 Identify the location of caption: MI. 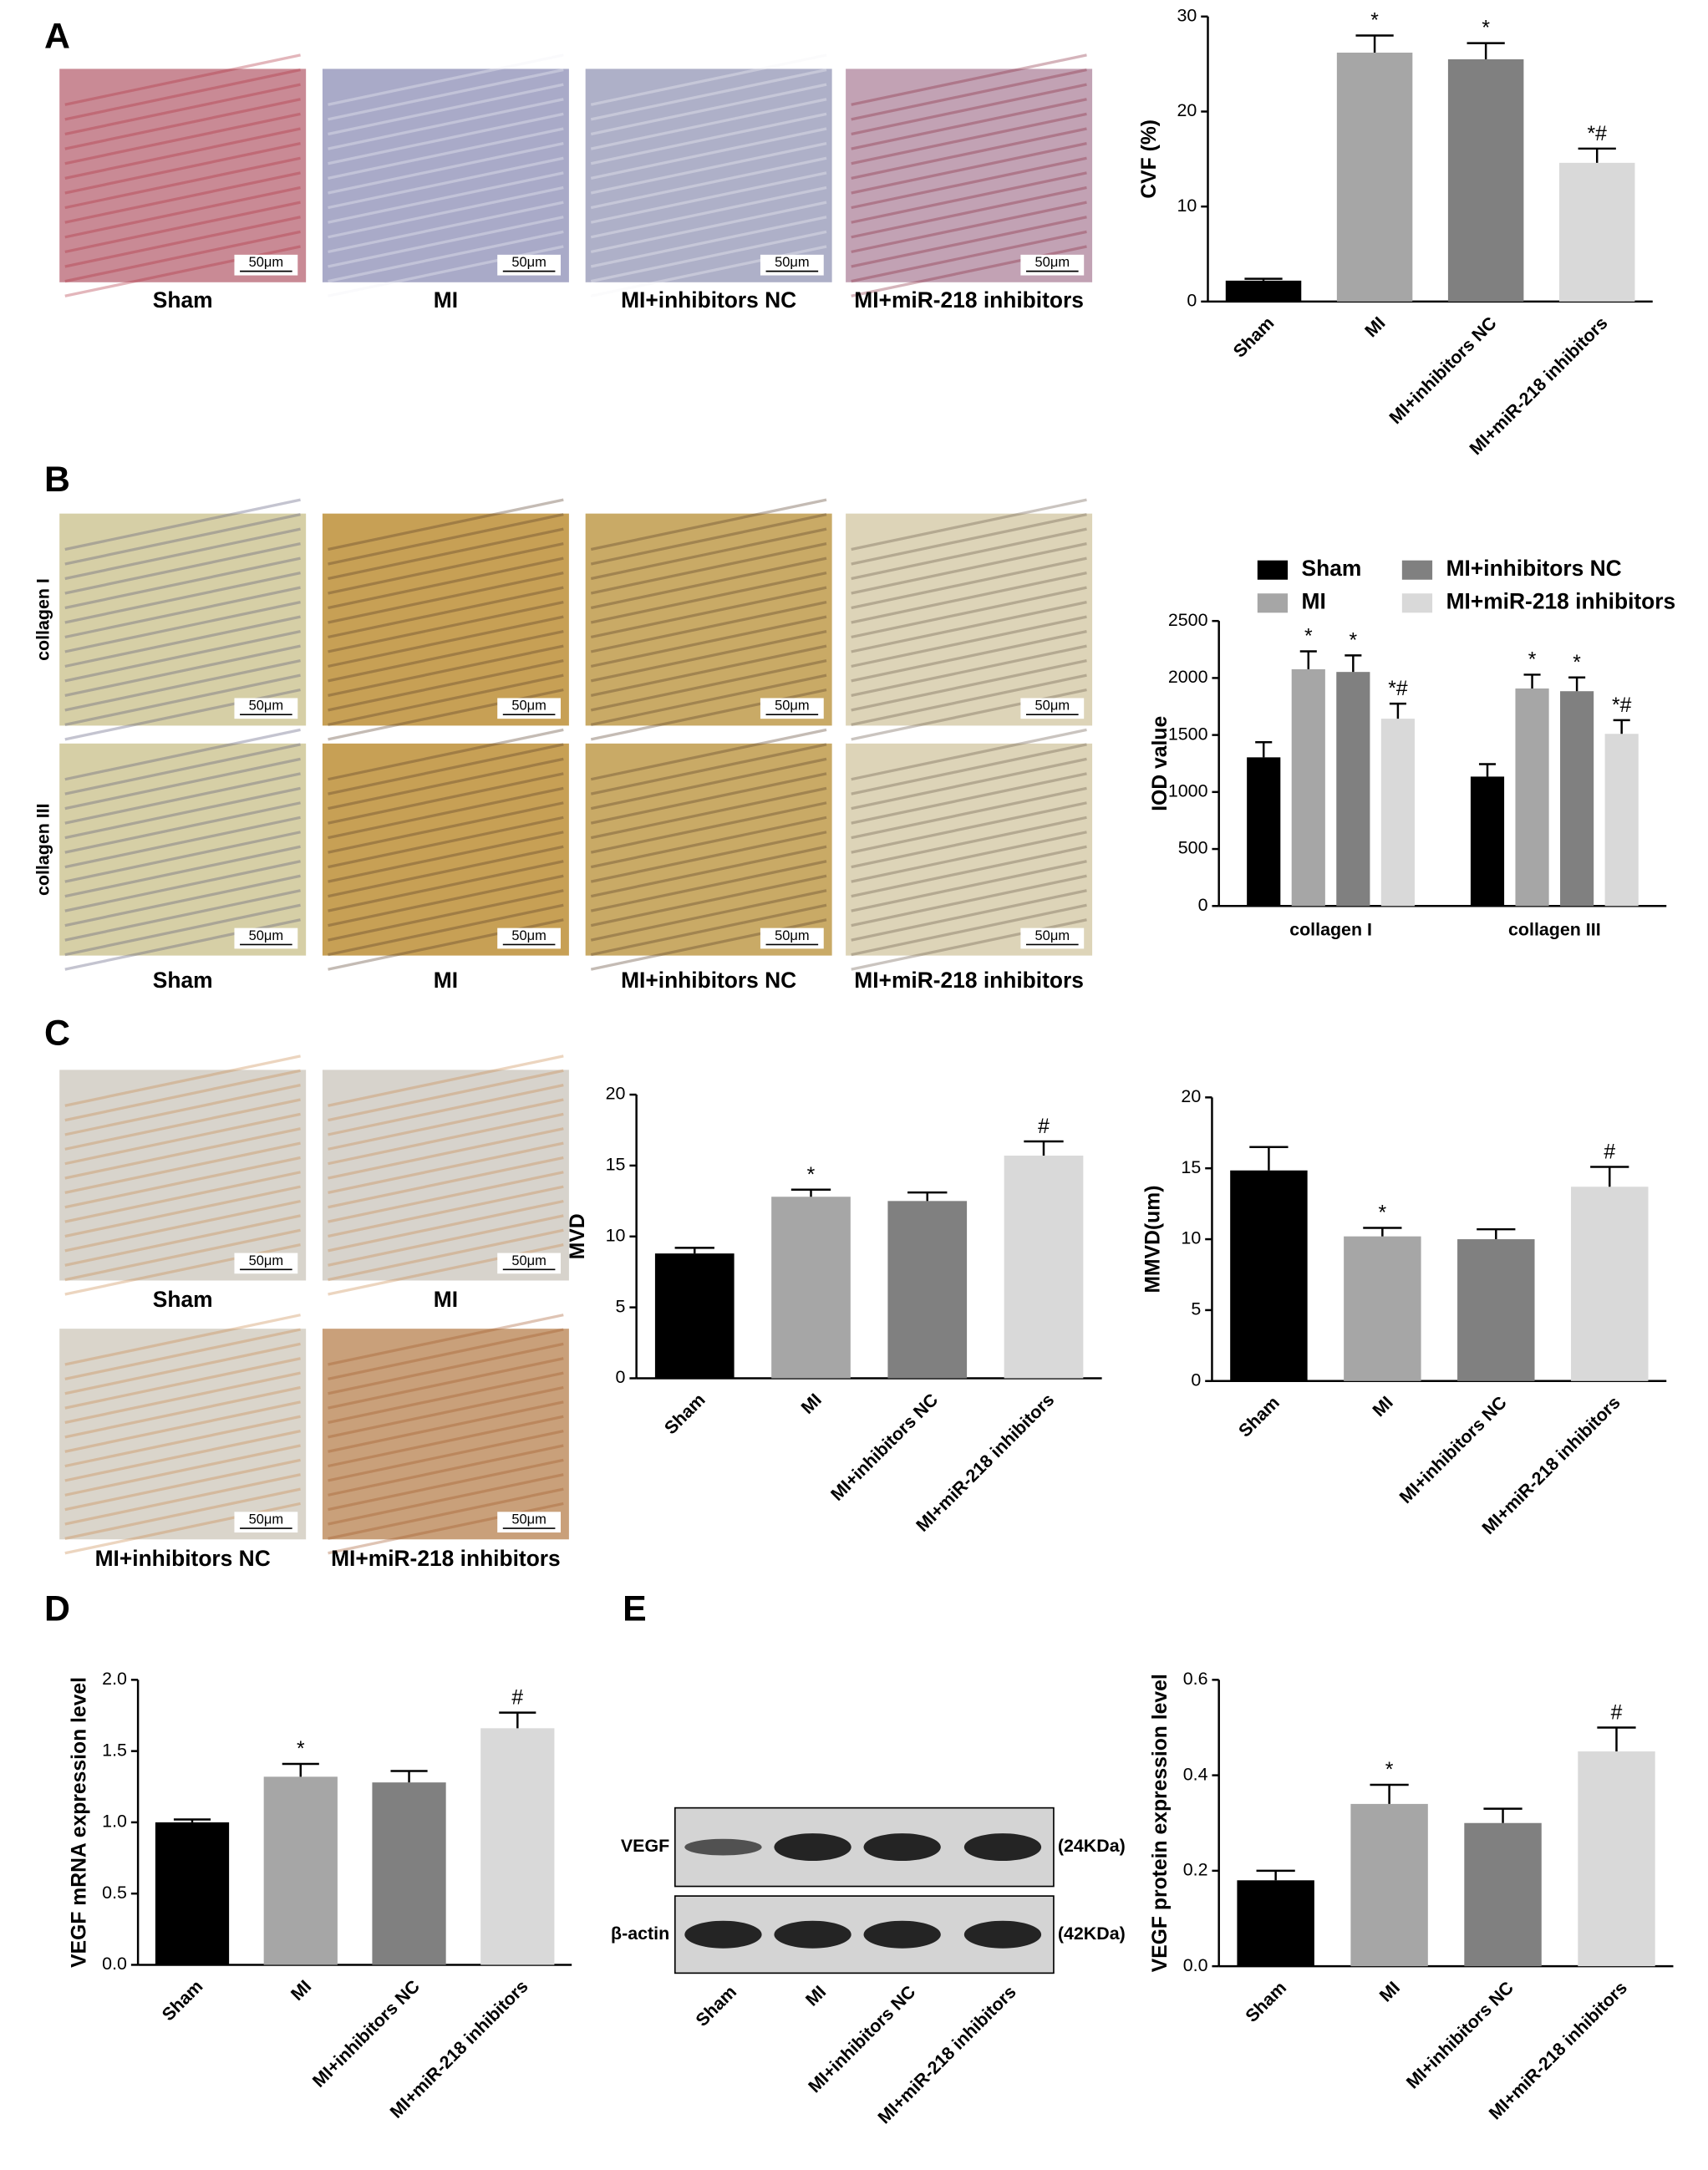
(446, 1299).